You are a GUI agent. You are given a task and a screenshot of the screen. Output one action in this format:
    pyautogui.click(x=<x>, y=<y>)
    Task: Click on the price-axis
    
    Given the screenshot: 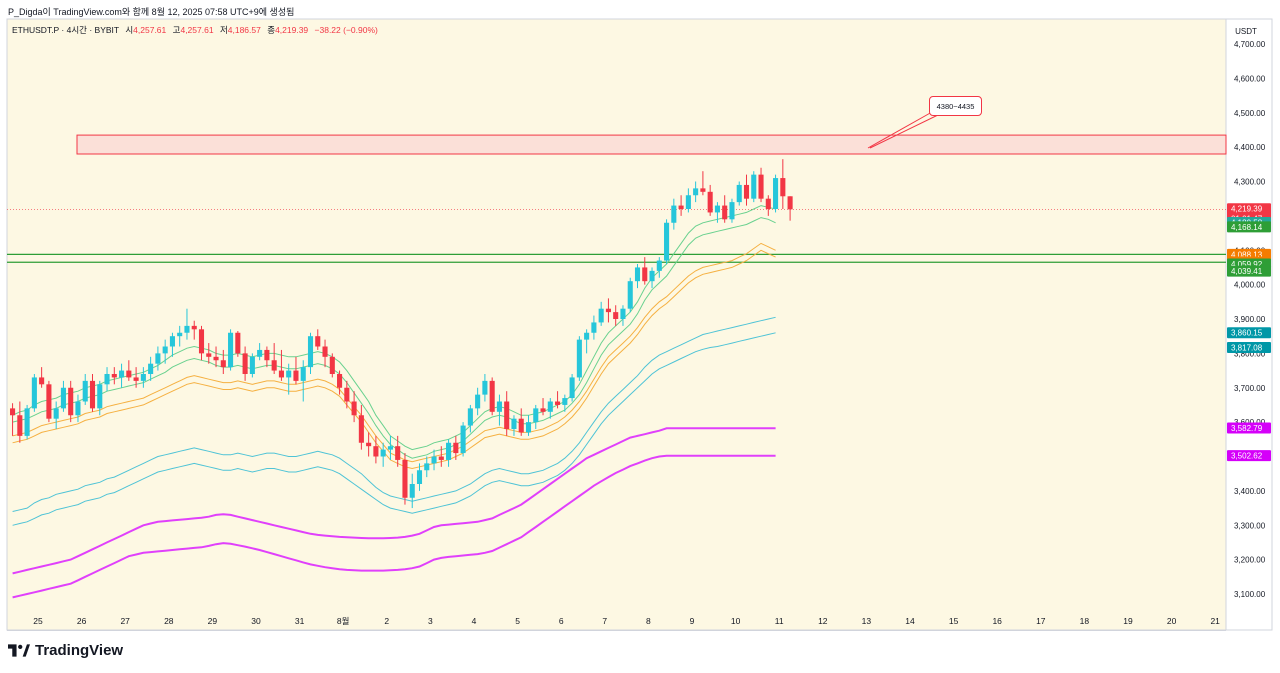 What is the action you would take?
    pyautogui.click(x=1249, y=324)
    